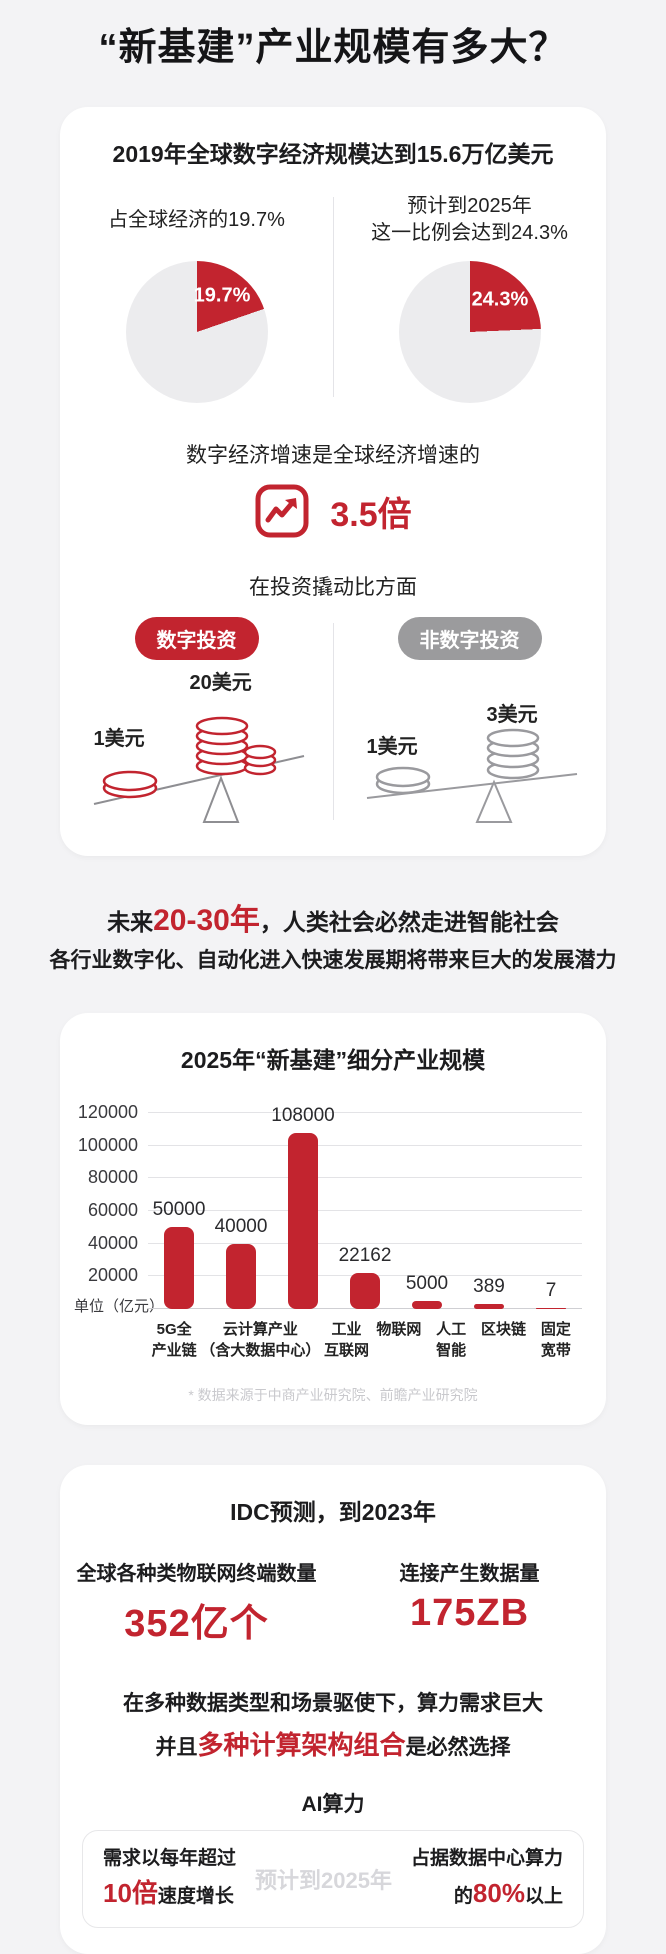 The image size is (666, 1954). I want to click on chart-x-labels: 5G全 产业链 云计算产业 （含大数据中心） 工业 互联网 物联网 人工 智能 区块链 固定 宽带, so click(365, 1340).